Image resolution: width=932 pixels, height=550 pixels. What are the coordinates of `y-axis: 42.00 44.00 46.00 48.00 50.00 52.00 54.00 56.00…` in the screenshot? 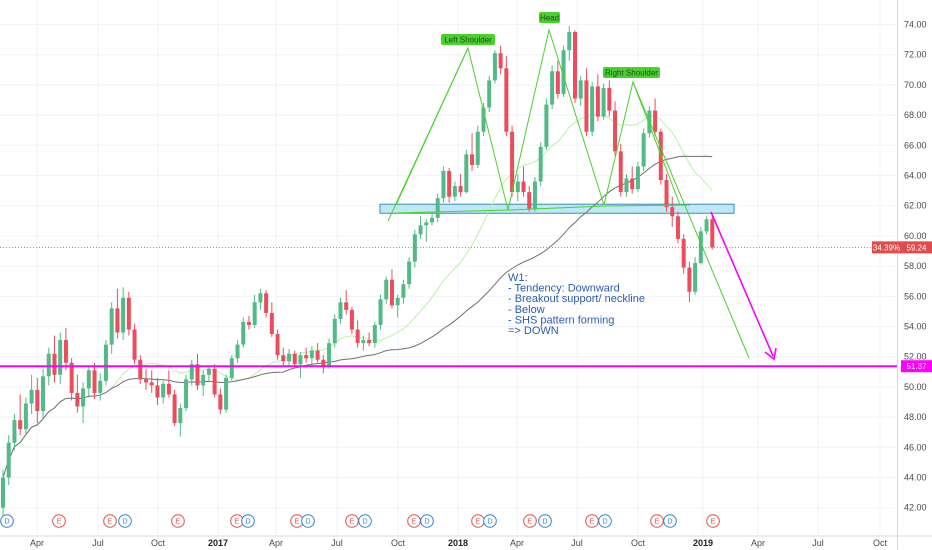 It's located at (915, 266).